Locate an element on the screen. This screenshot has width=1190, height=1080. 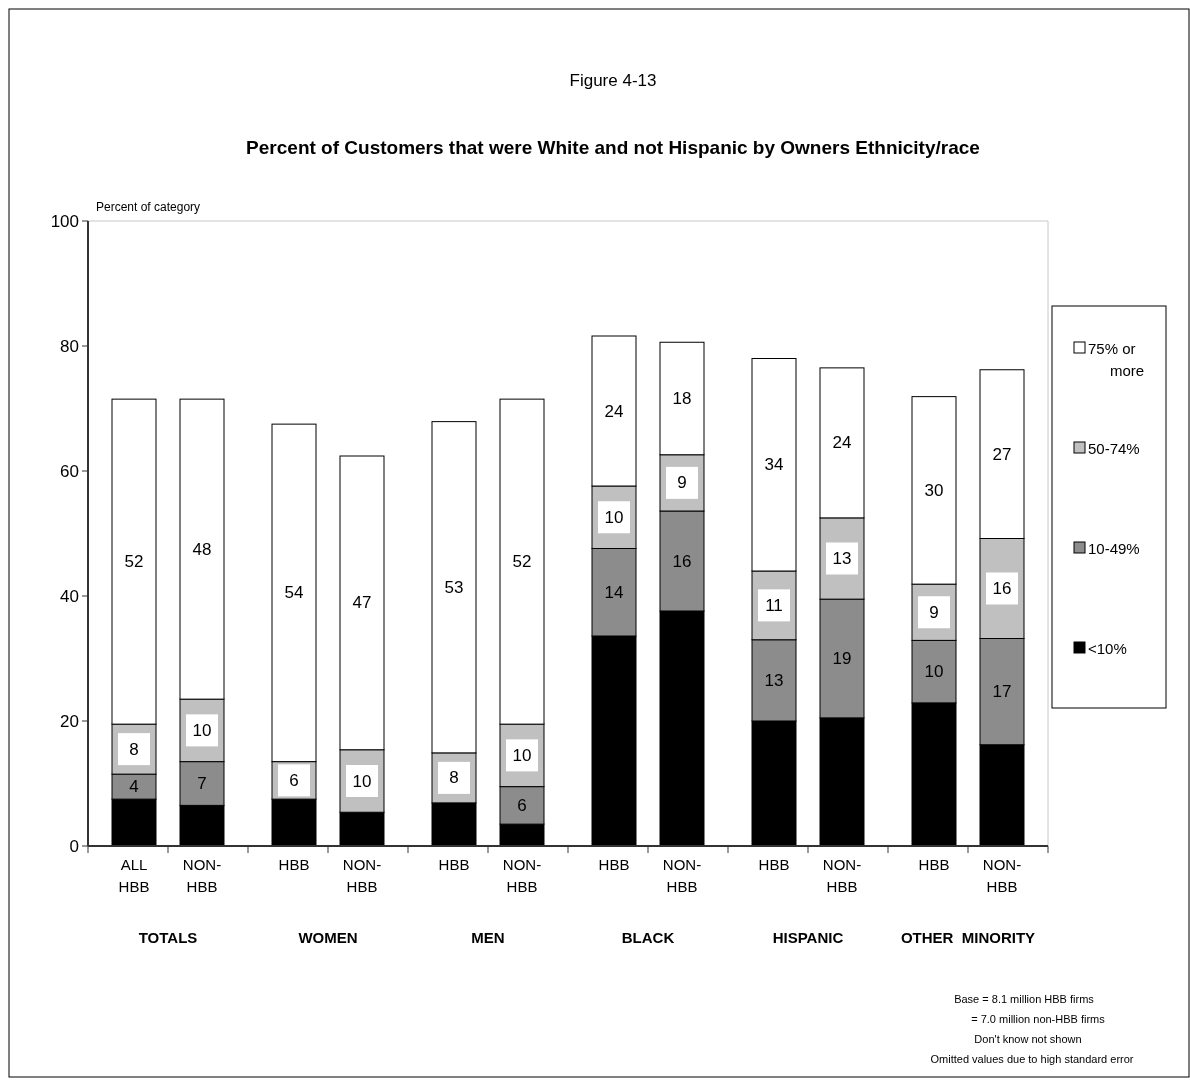
data-label: 7 is located at coordinates (202, 783).